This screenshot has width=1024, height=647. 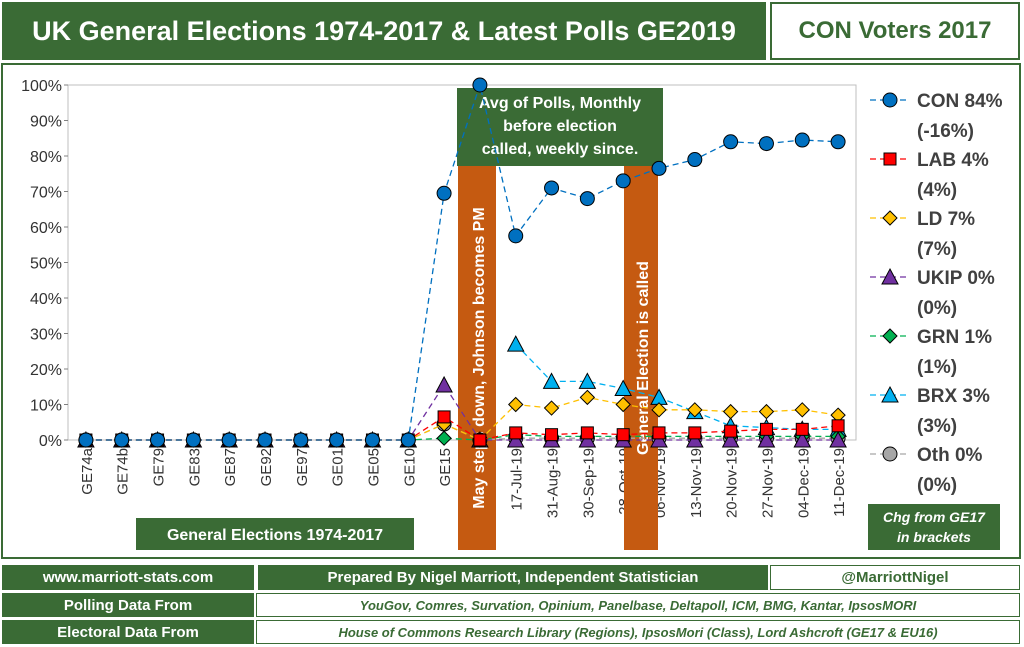 What do you see at coordinates (588, 483) in the screenshot?
I see `x-tick-label: 30-Sep-19` at bounding box center [588, 483].